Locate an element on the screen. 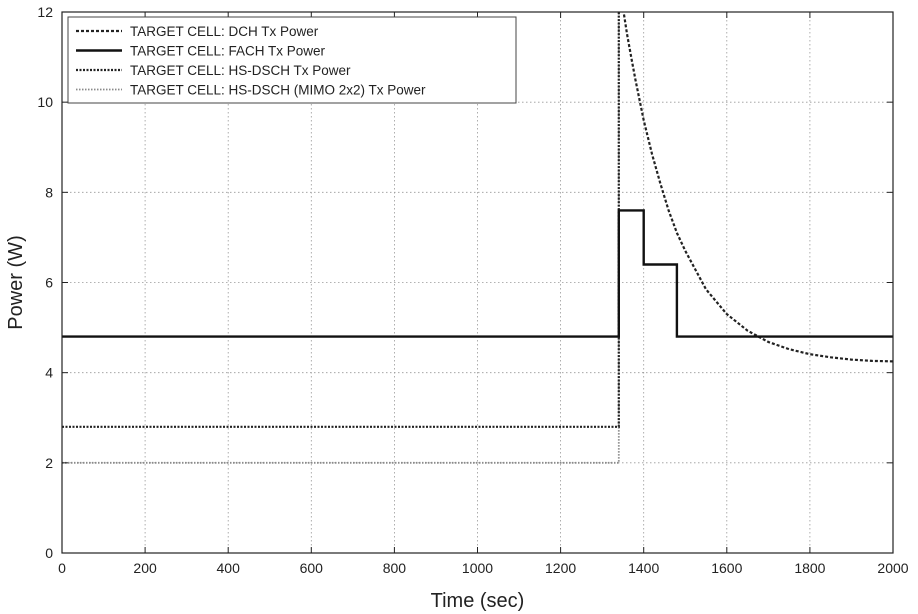 The width and height of the screenshot is (918, 614). y-tick-label: 2 is located at coordinates (49, 463).